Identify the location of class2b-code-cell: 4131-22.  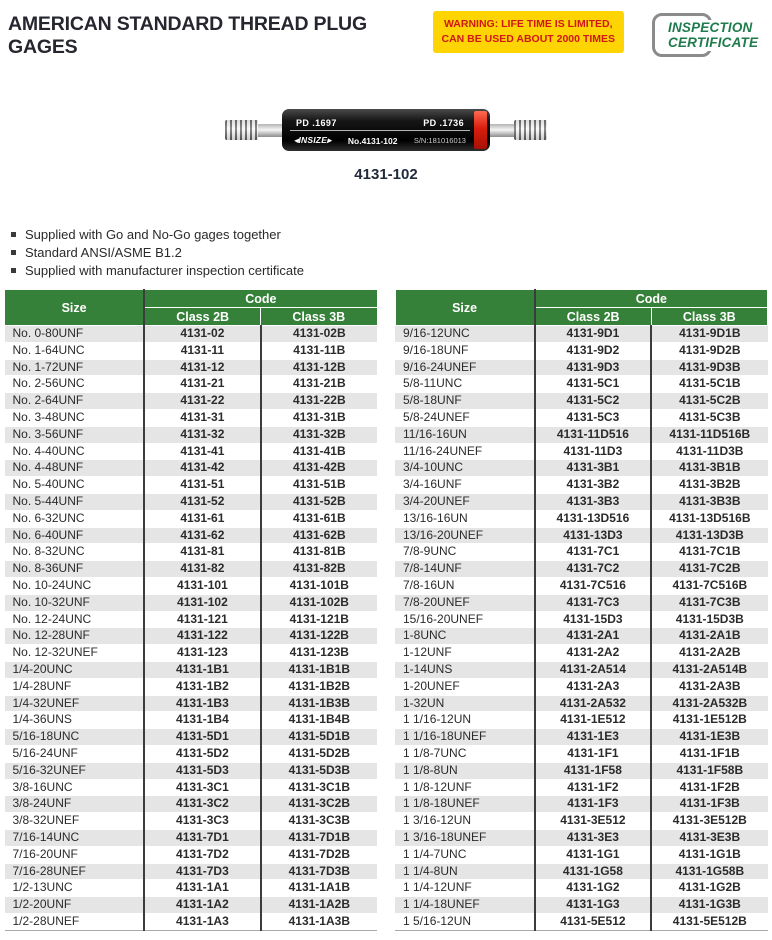
(202, 401).